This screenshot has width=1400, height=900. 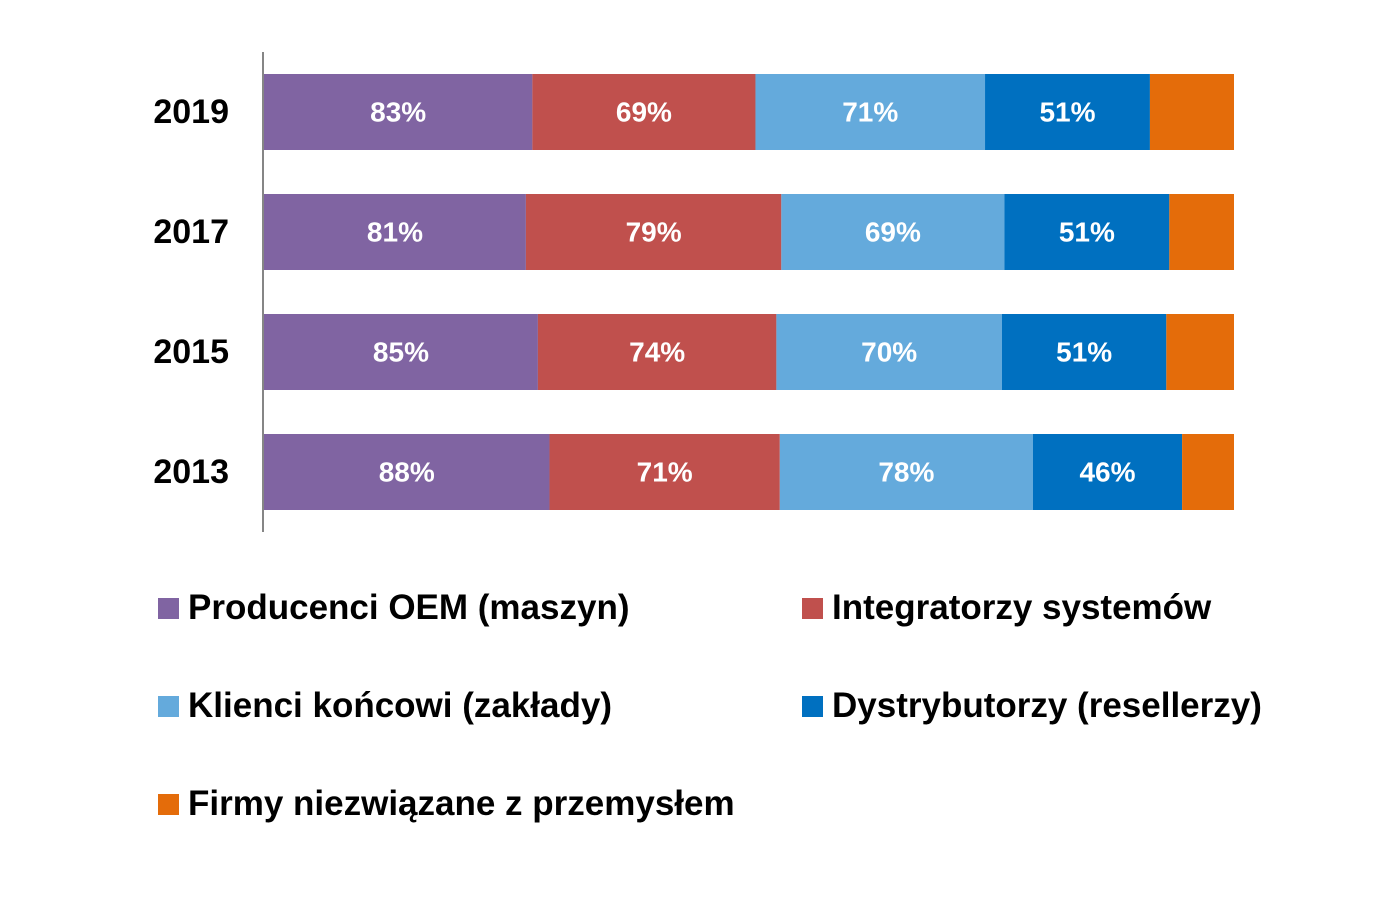 I want to click on legend-item-producenci-oem: Producenci OEM (maszyn), so click(x=393, y=608).